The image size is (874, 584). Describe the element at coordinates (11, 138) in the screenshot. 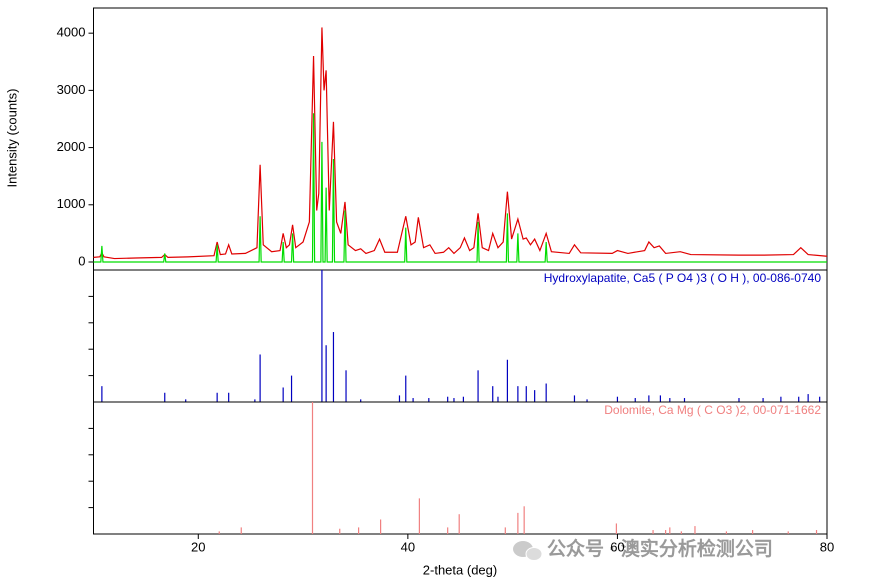

I see `y-axis-label: Intensity (counts)` at that location.